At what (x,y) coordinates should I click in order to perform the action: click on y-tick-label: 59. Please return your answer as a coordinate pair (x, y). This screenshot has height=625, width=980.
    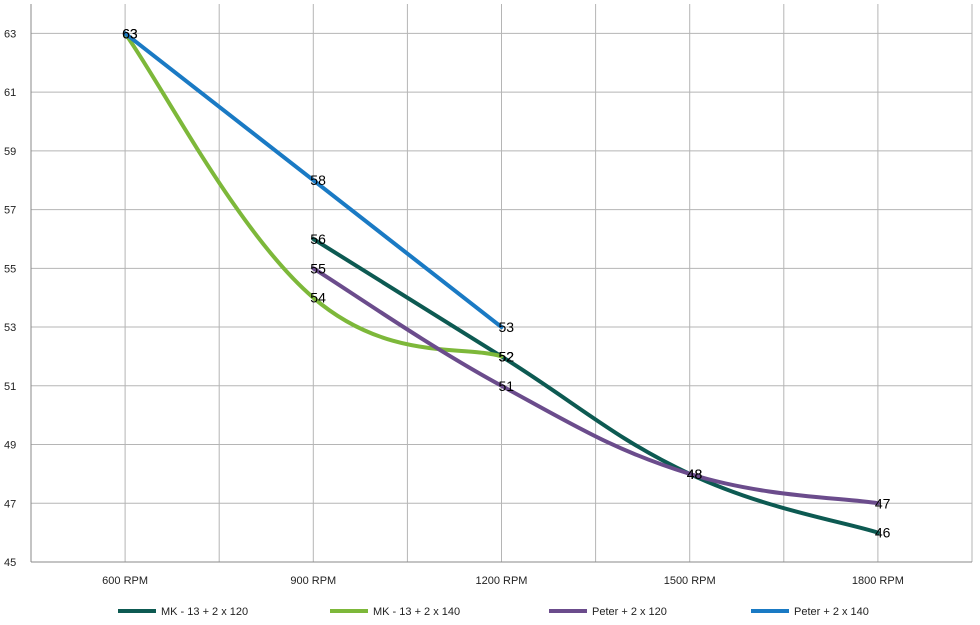
    Looking at the image, I should click on (10, 152).